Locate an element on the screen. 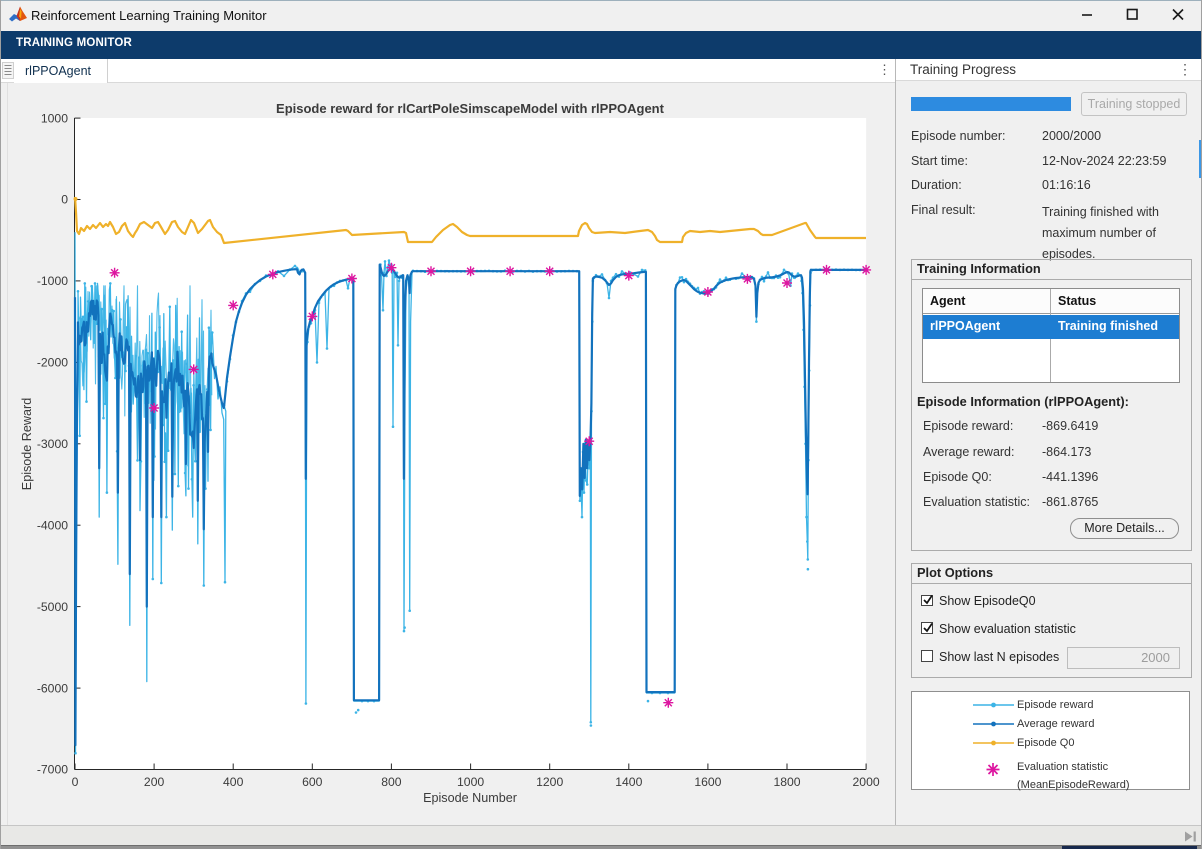 The height and width of the screenshot is (849, 1202). svg-text: Episode Number is located at coordinates (470, 798).